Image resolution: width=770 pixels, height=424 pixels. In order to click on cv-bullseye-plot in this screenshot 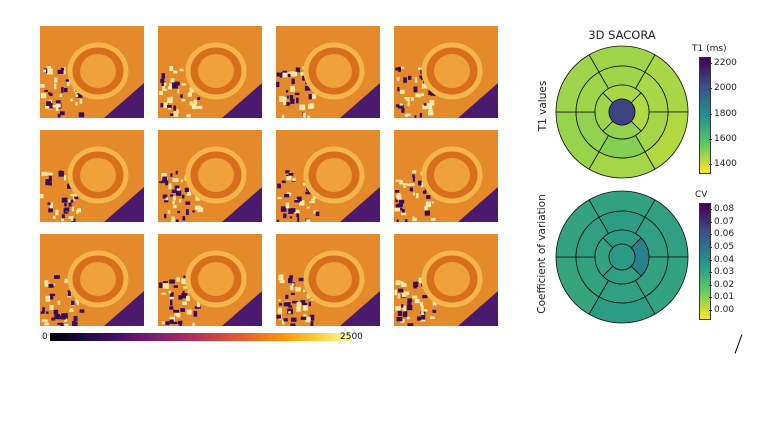, I will do `click(622, 257)`.